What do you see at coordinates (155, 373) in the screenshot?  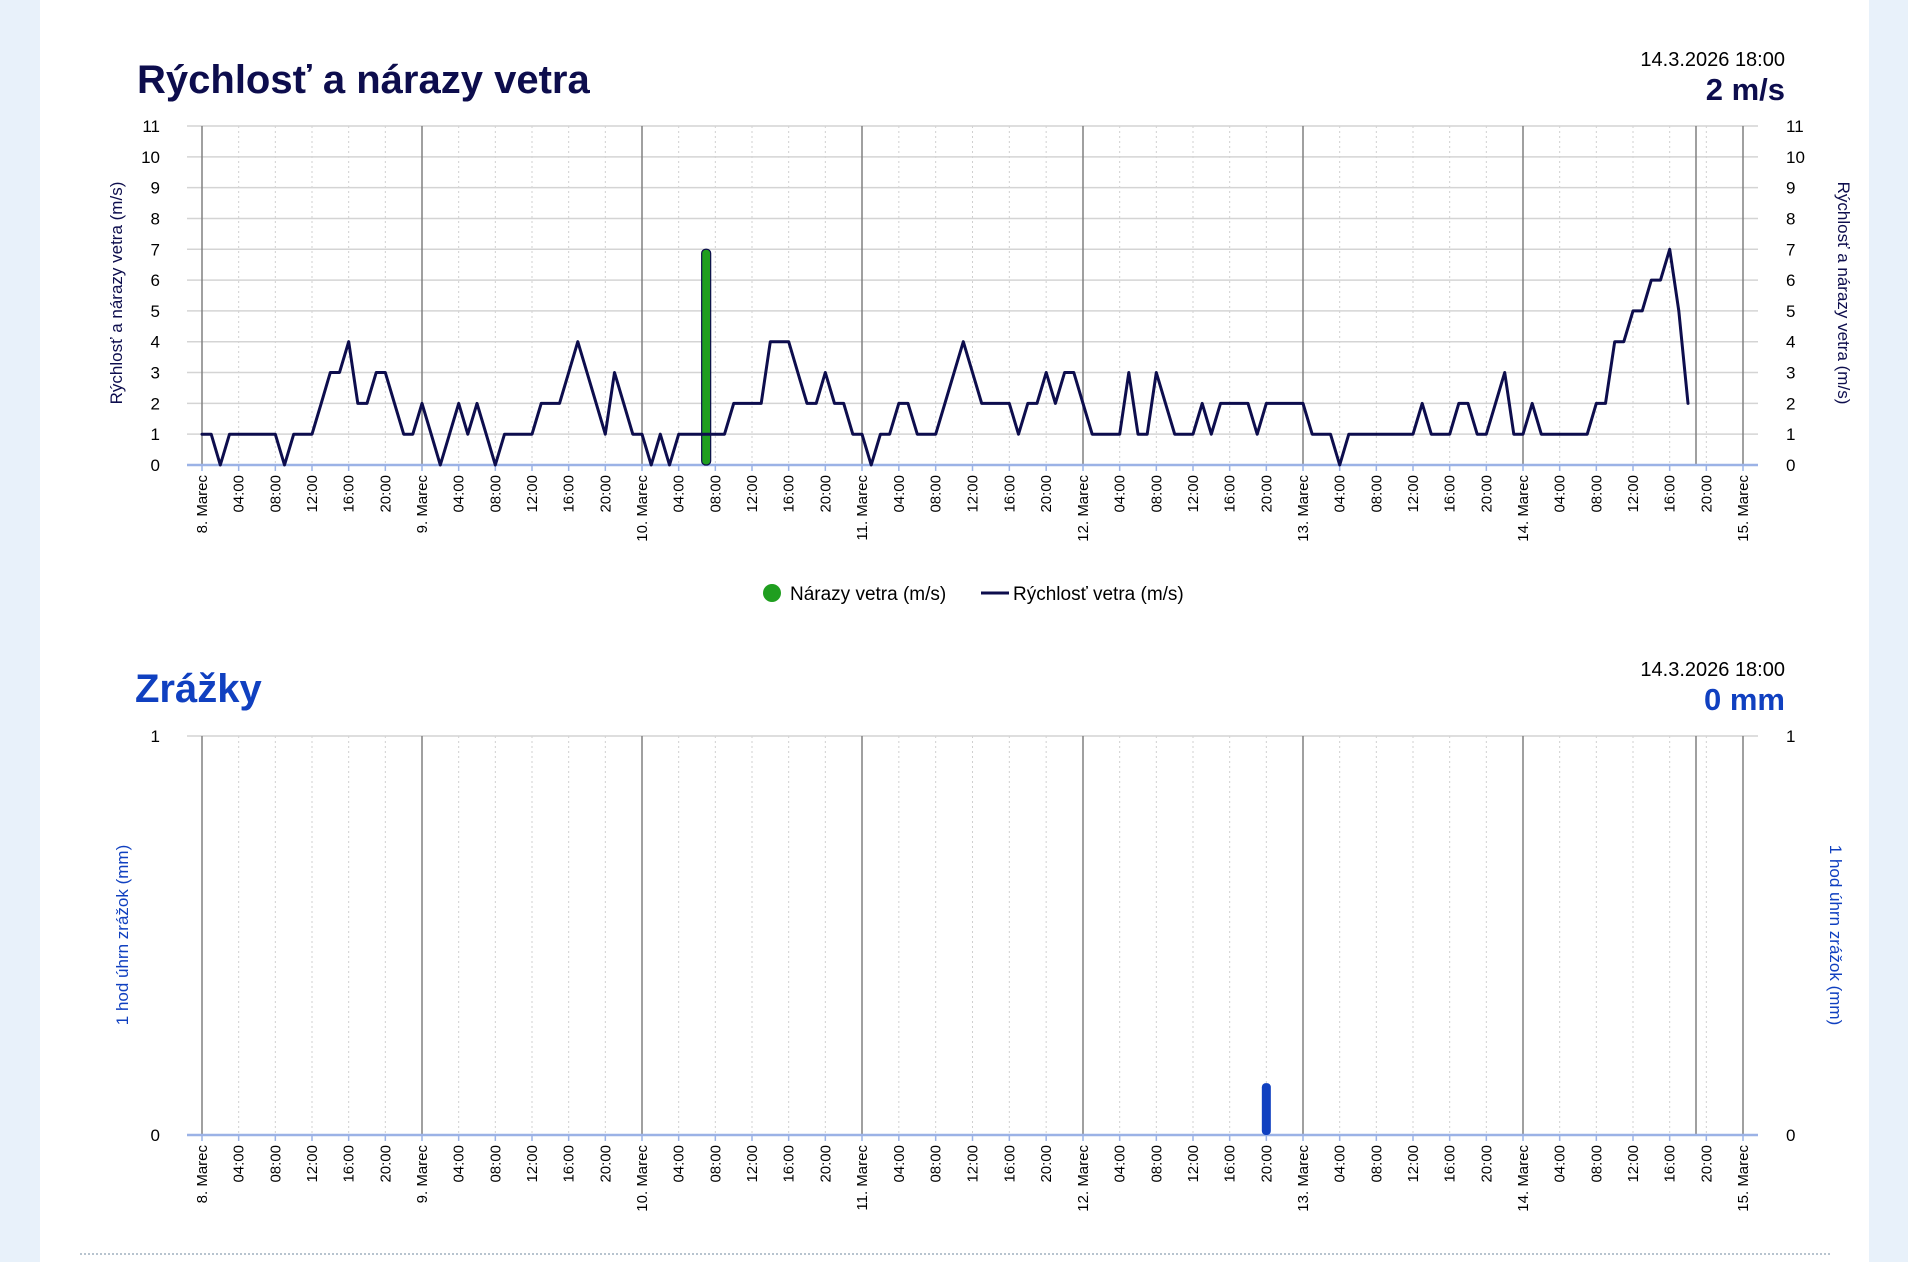 I see `y-tick-label-left: 3` at bounding box center [155, 373].